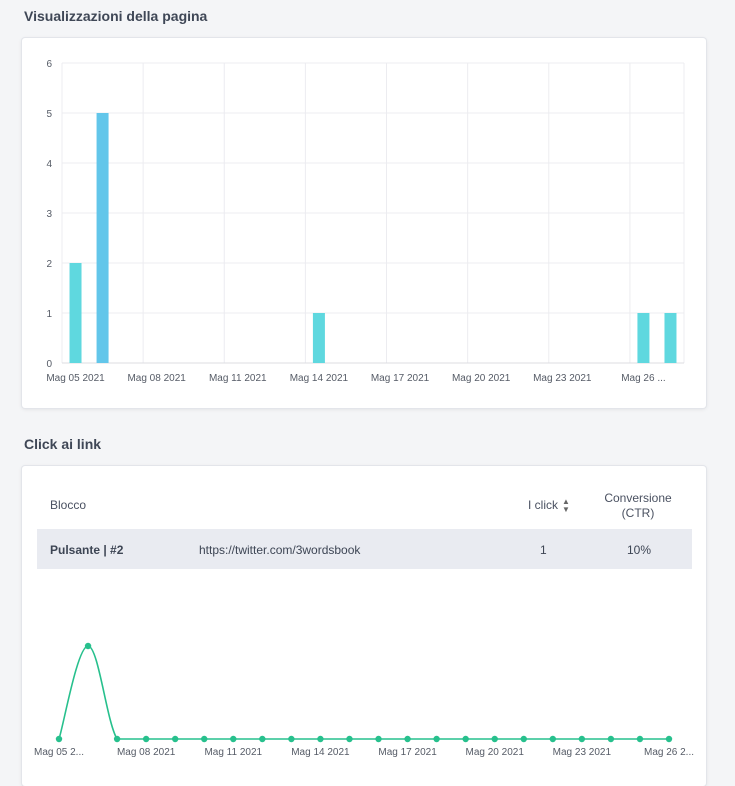  Describe the element at coordinates (49, 214) in the screenshot. I see `y-tick-label: 3` at that location.